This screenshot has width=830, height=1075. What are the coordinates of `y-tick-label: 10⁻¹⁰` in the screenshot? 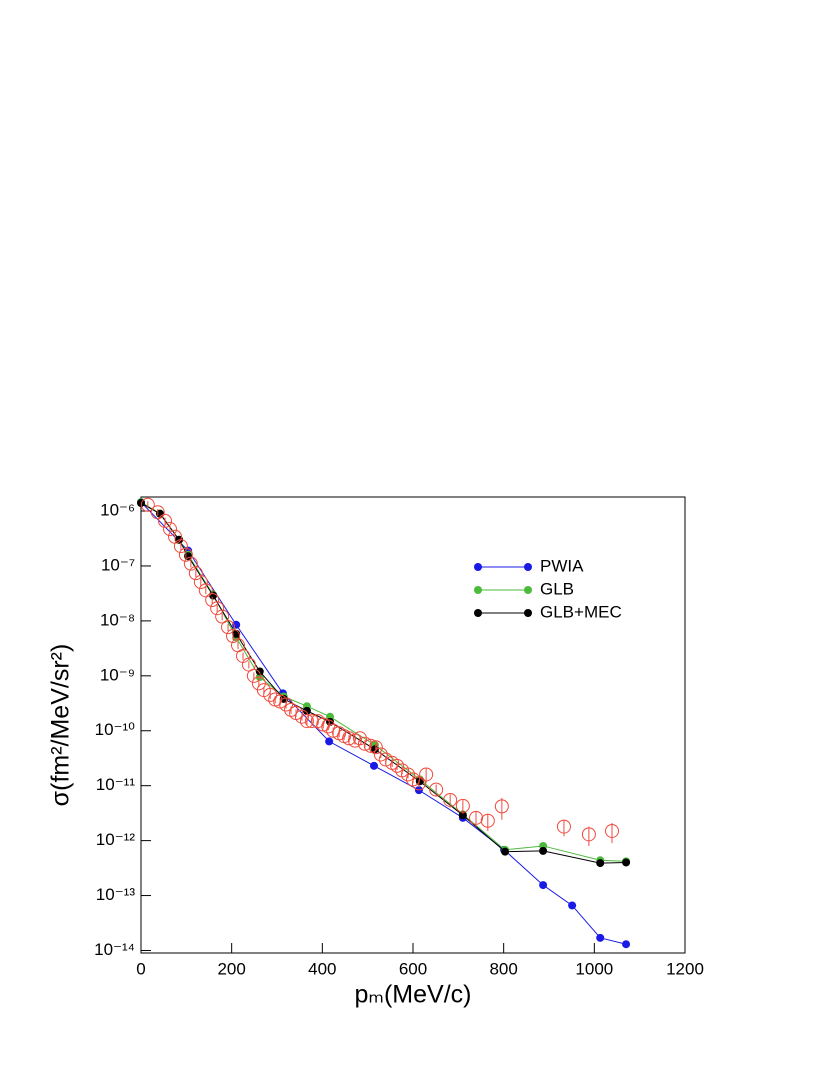 It's located at (115, 729).